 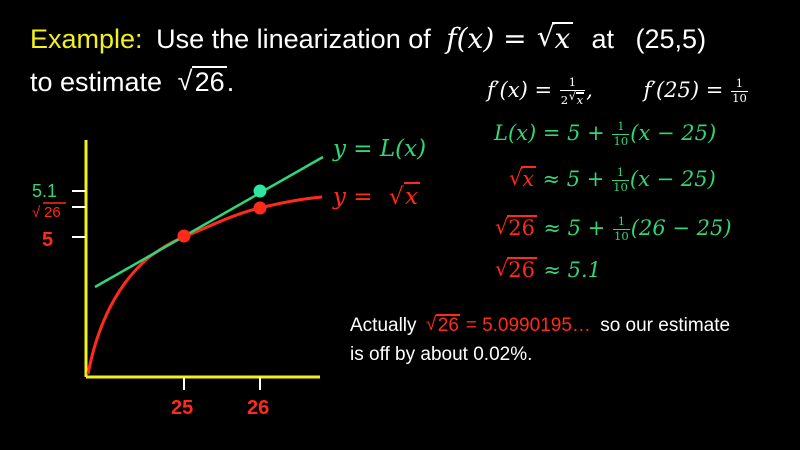 What do you see at coordinates (441, 354) in the screenshot?
I see `note-line-2: is off by about 0.02%.` at bounding box center [441, 354].